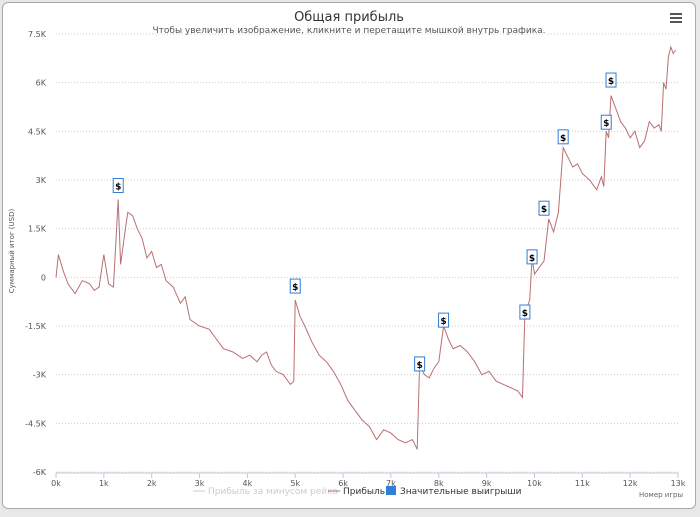 The image size is (700, 517). What do you see at coordinates (248, 483) in the screenshot?
I see `x-tick-label: 4k` at bounding box center [248, 483].